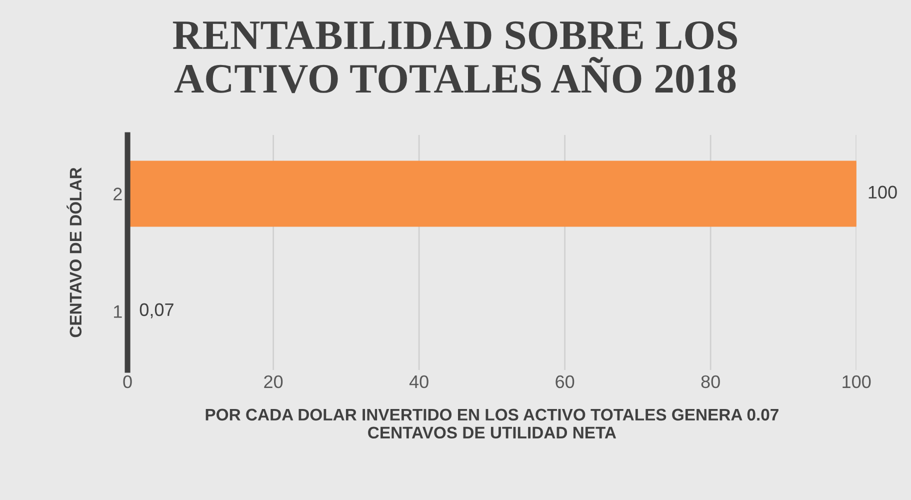 The width and height of the screenshot is (911, 500). What do you see at coordinates (882, 192) in the screenshot?
I see `data-label: 100` at bounding box center [882, 192].